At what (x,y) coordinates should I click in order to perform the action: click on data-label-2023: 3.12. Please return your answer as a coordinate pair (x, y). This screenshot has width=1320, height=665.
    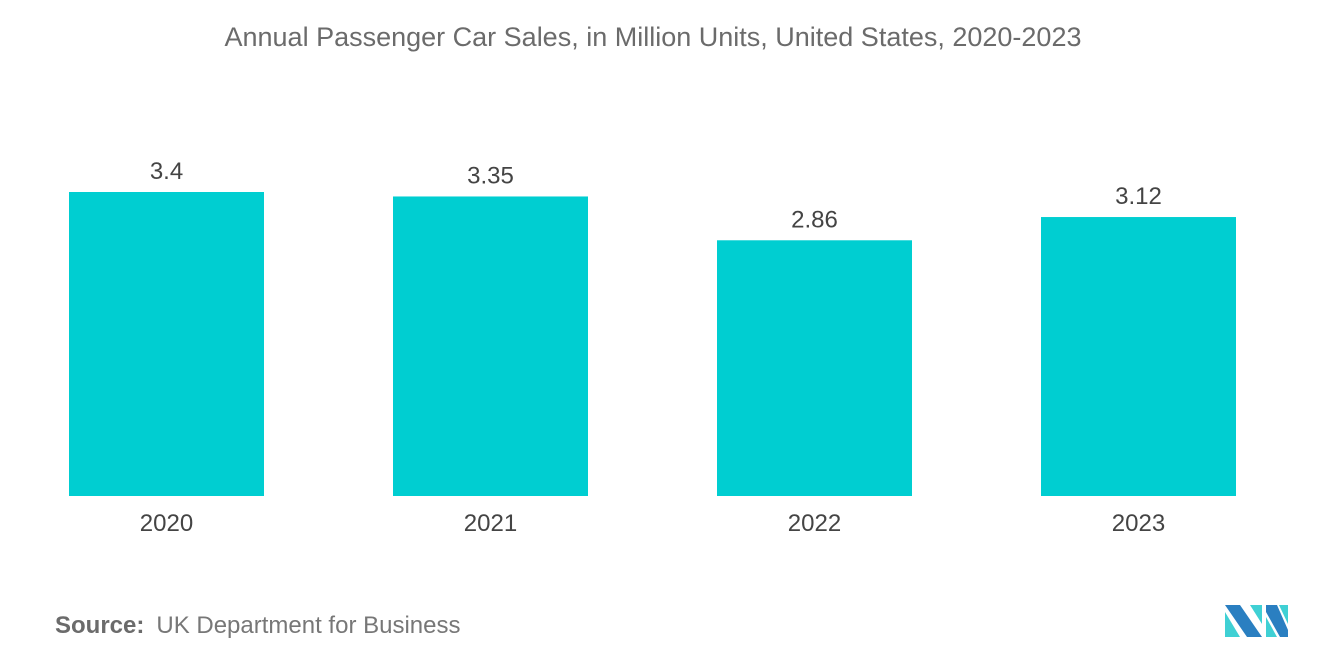
    Looking at the image, I should click on (1138, 196).